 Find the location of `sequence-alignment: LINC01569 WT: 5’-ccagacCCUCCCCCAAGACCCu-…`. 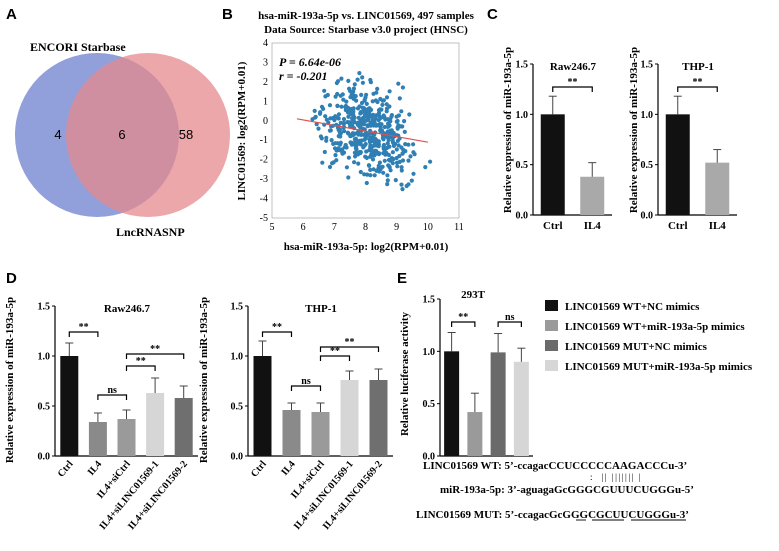

sequence-alignment: LINC01569 WT: 5’-ccagacCCUCCCCCAAGACCCu-… is located at coordinates (555, 490).